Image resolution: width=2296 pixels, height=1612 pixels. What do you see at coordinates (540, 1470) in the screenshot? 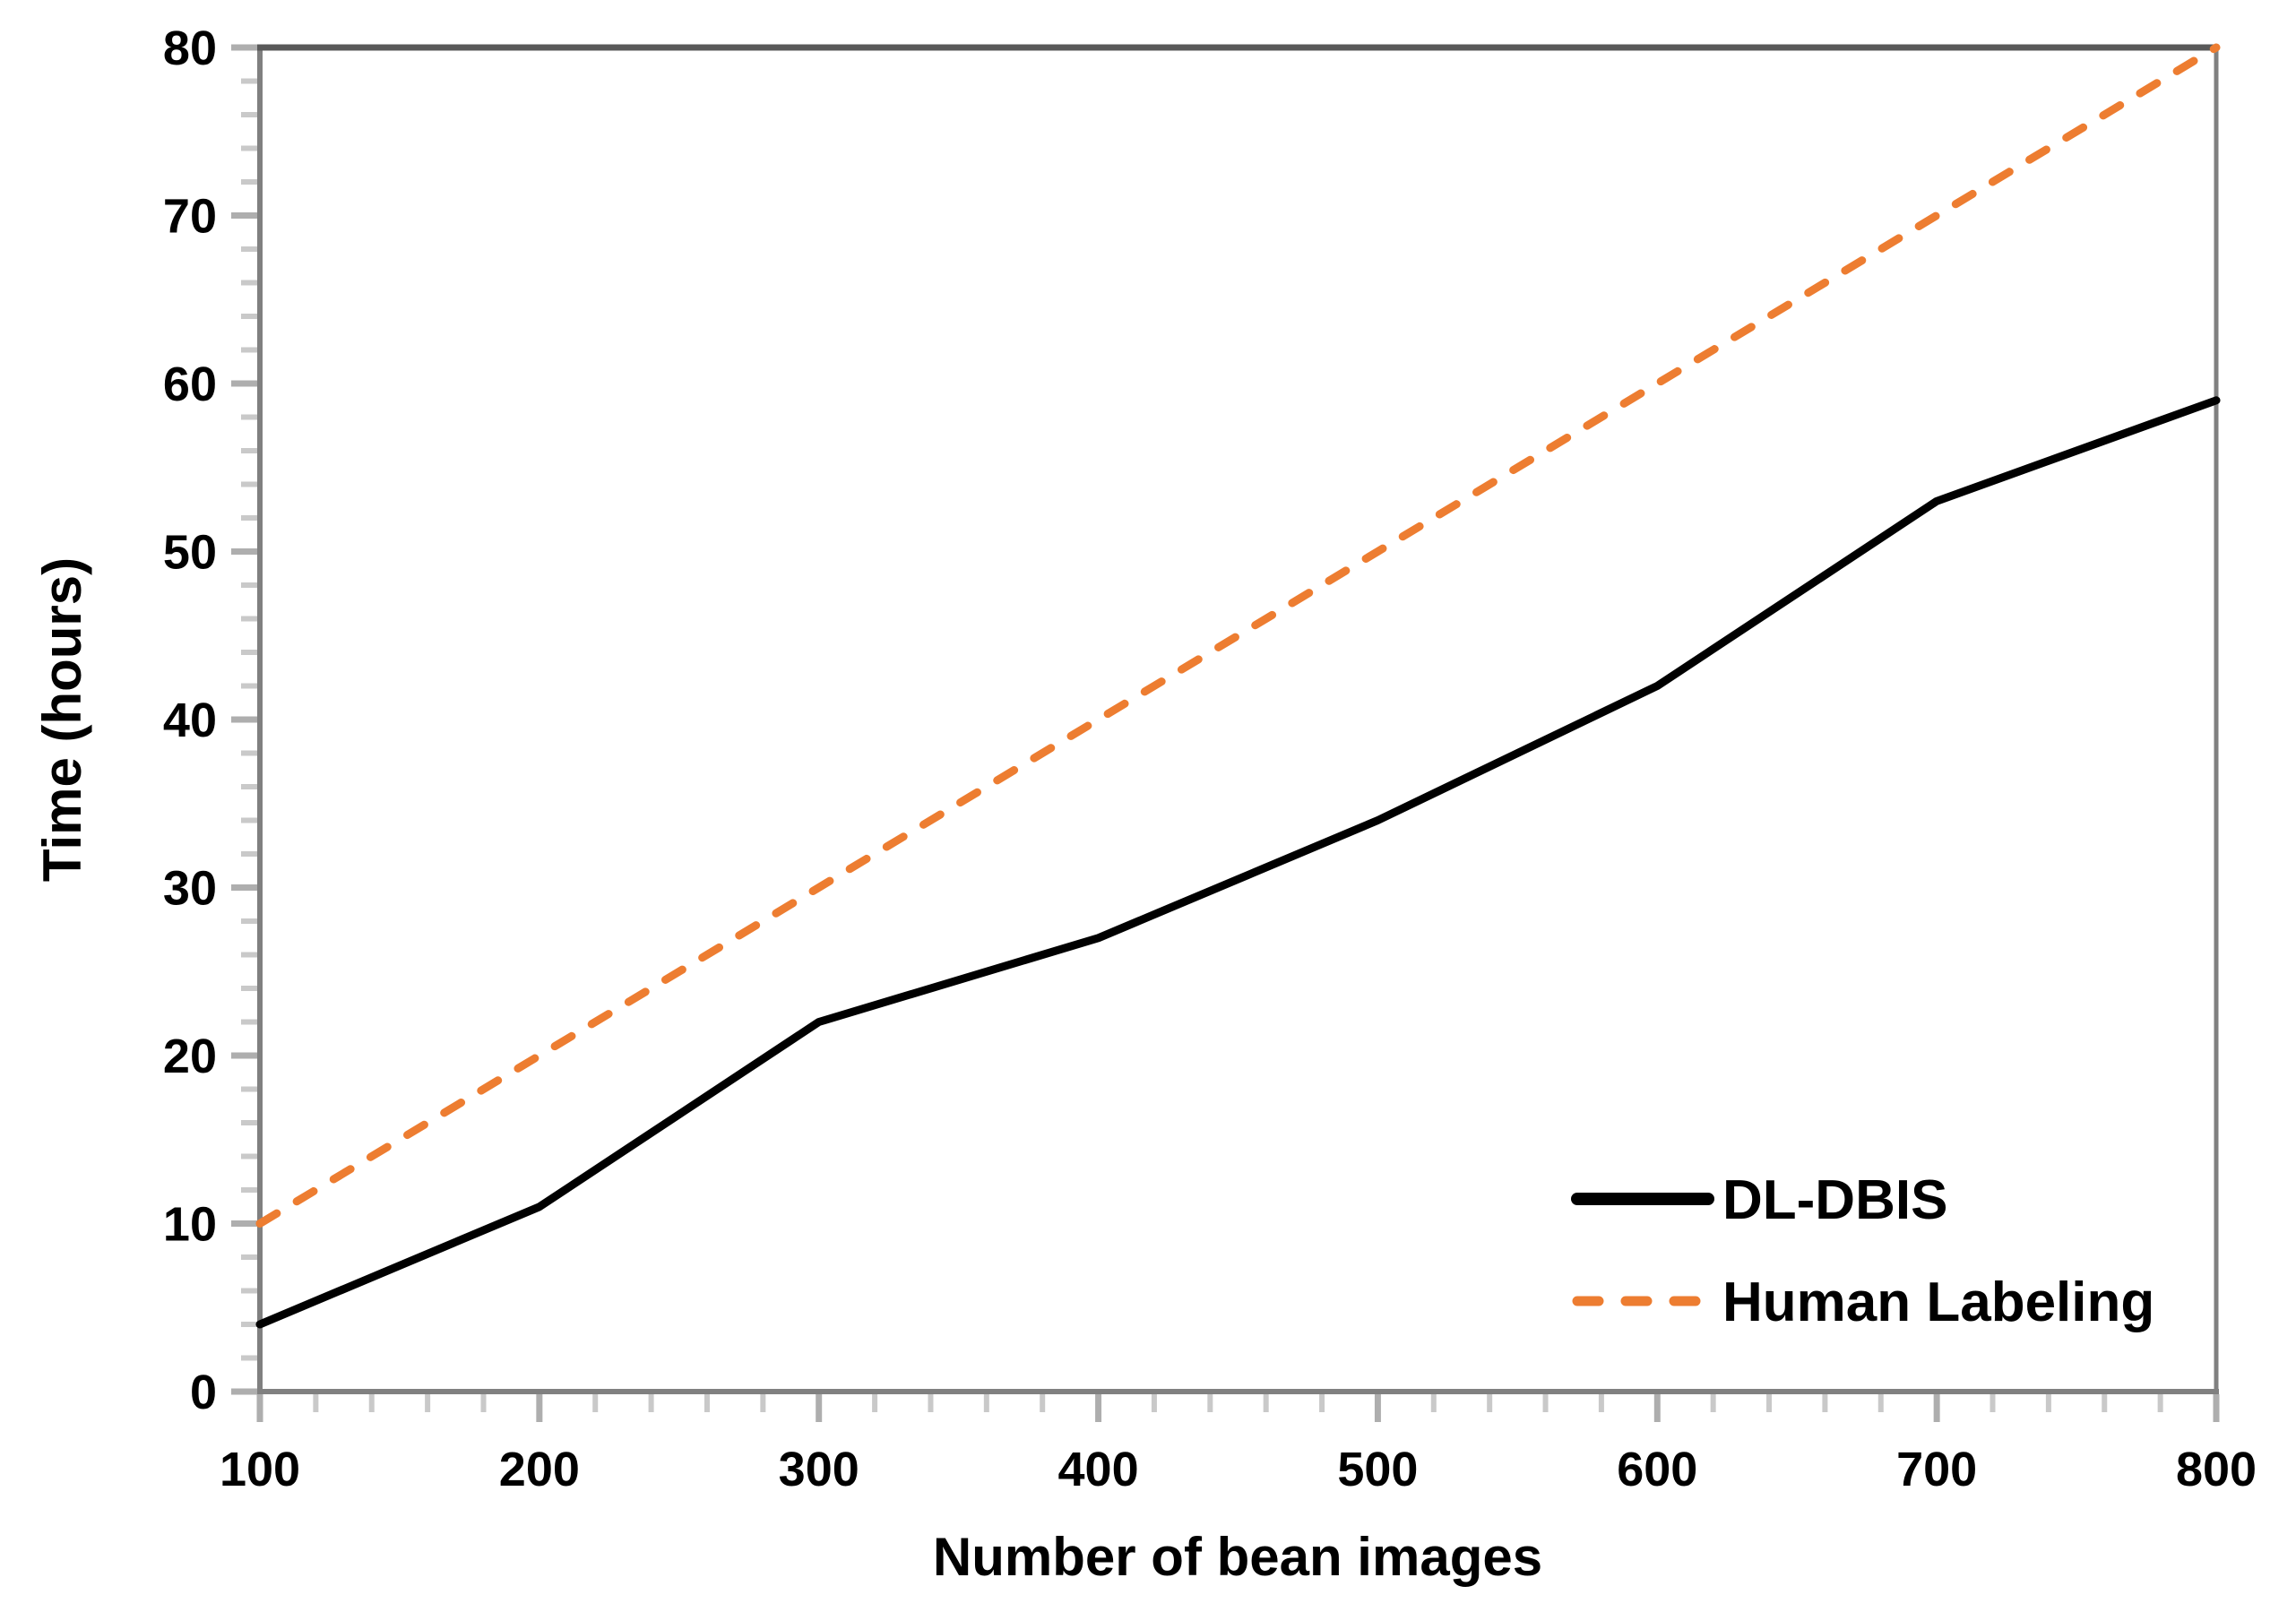
I see `x-tick-label: 200` at bounding box center [540, 1470].